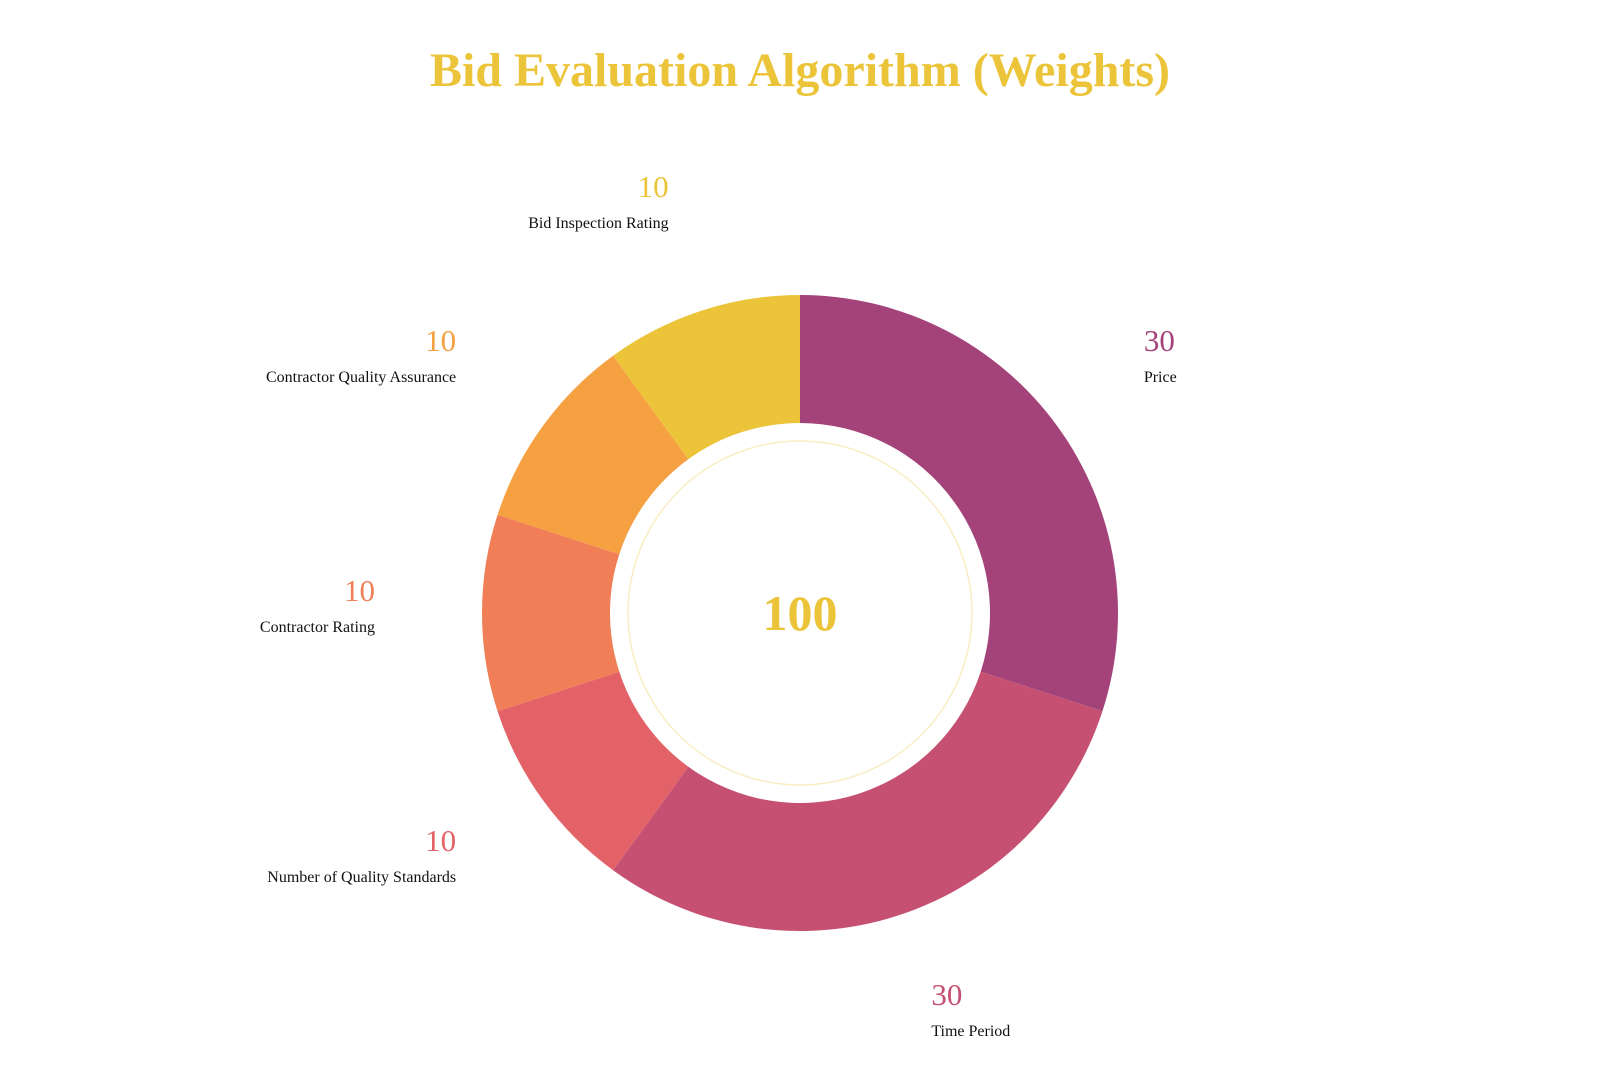  What do you see at coordinates (593, 771) in the screenshot?
I see `slice-number-of-quality-standards` at bounding box center [593, 771].